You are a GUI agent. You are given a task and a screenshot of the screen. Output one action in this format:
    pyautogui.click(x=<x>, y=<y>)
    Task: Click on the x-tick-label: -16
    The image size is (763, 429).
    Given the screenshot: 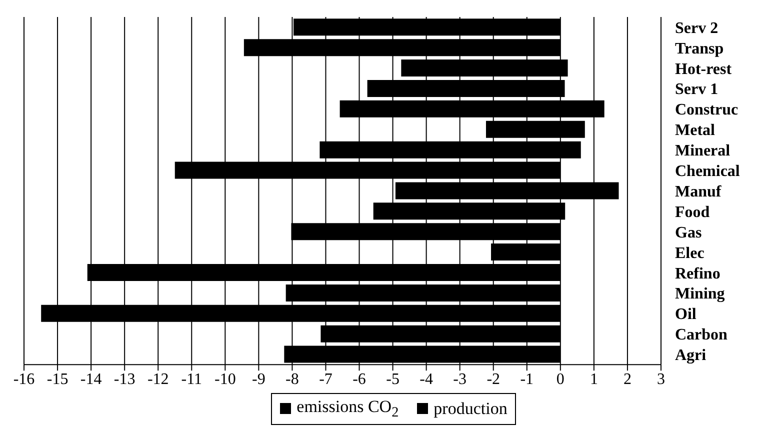 What is the action you would take?
    pyautogui.click(x=24, y=379)
    